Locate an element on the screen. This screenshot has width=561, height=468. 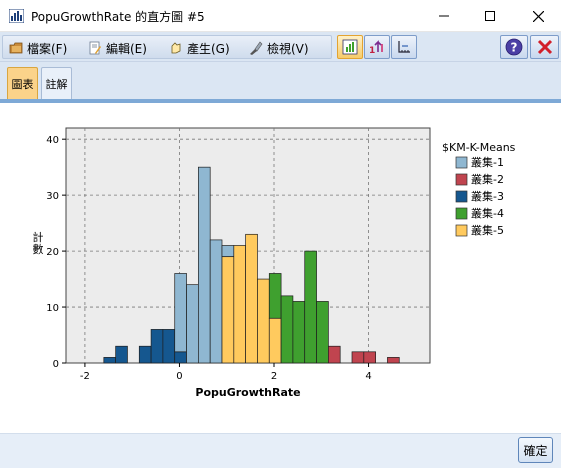
legend-label: 叢集-2 is located at coordinates (487, 179).